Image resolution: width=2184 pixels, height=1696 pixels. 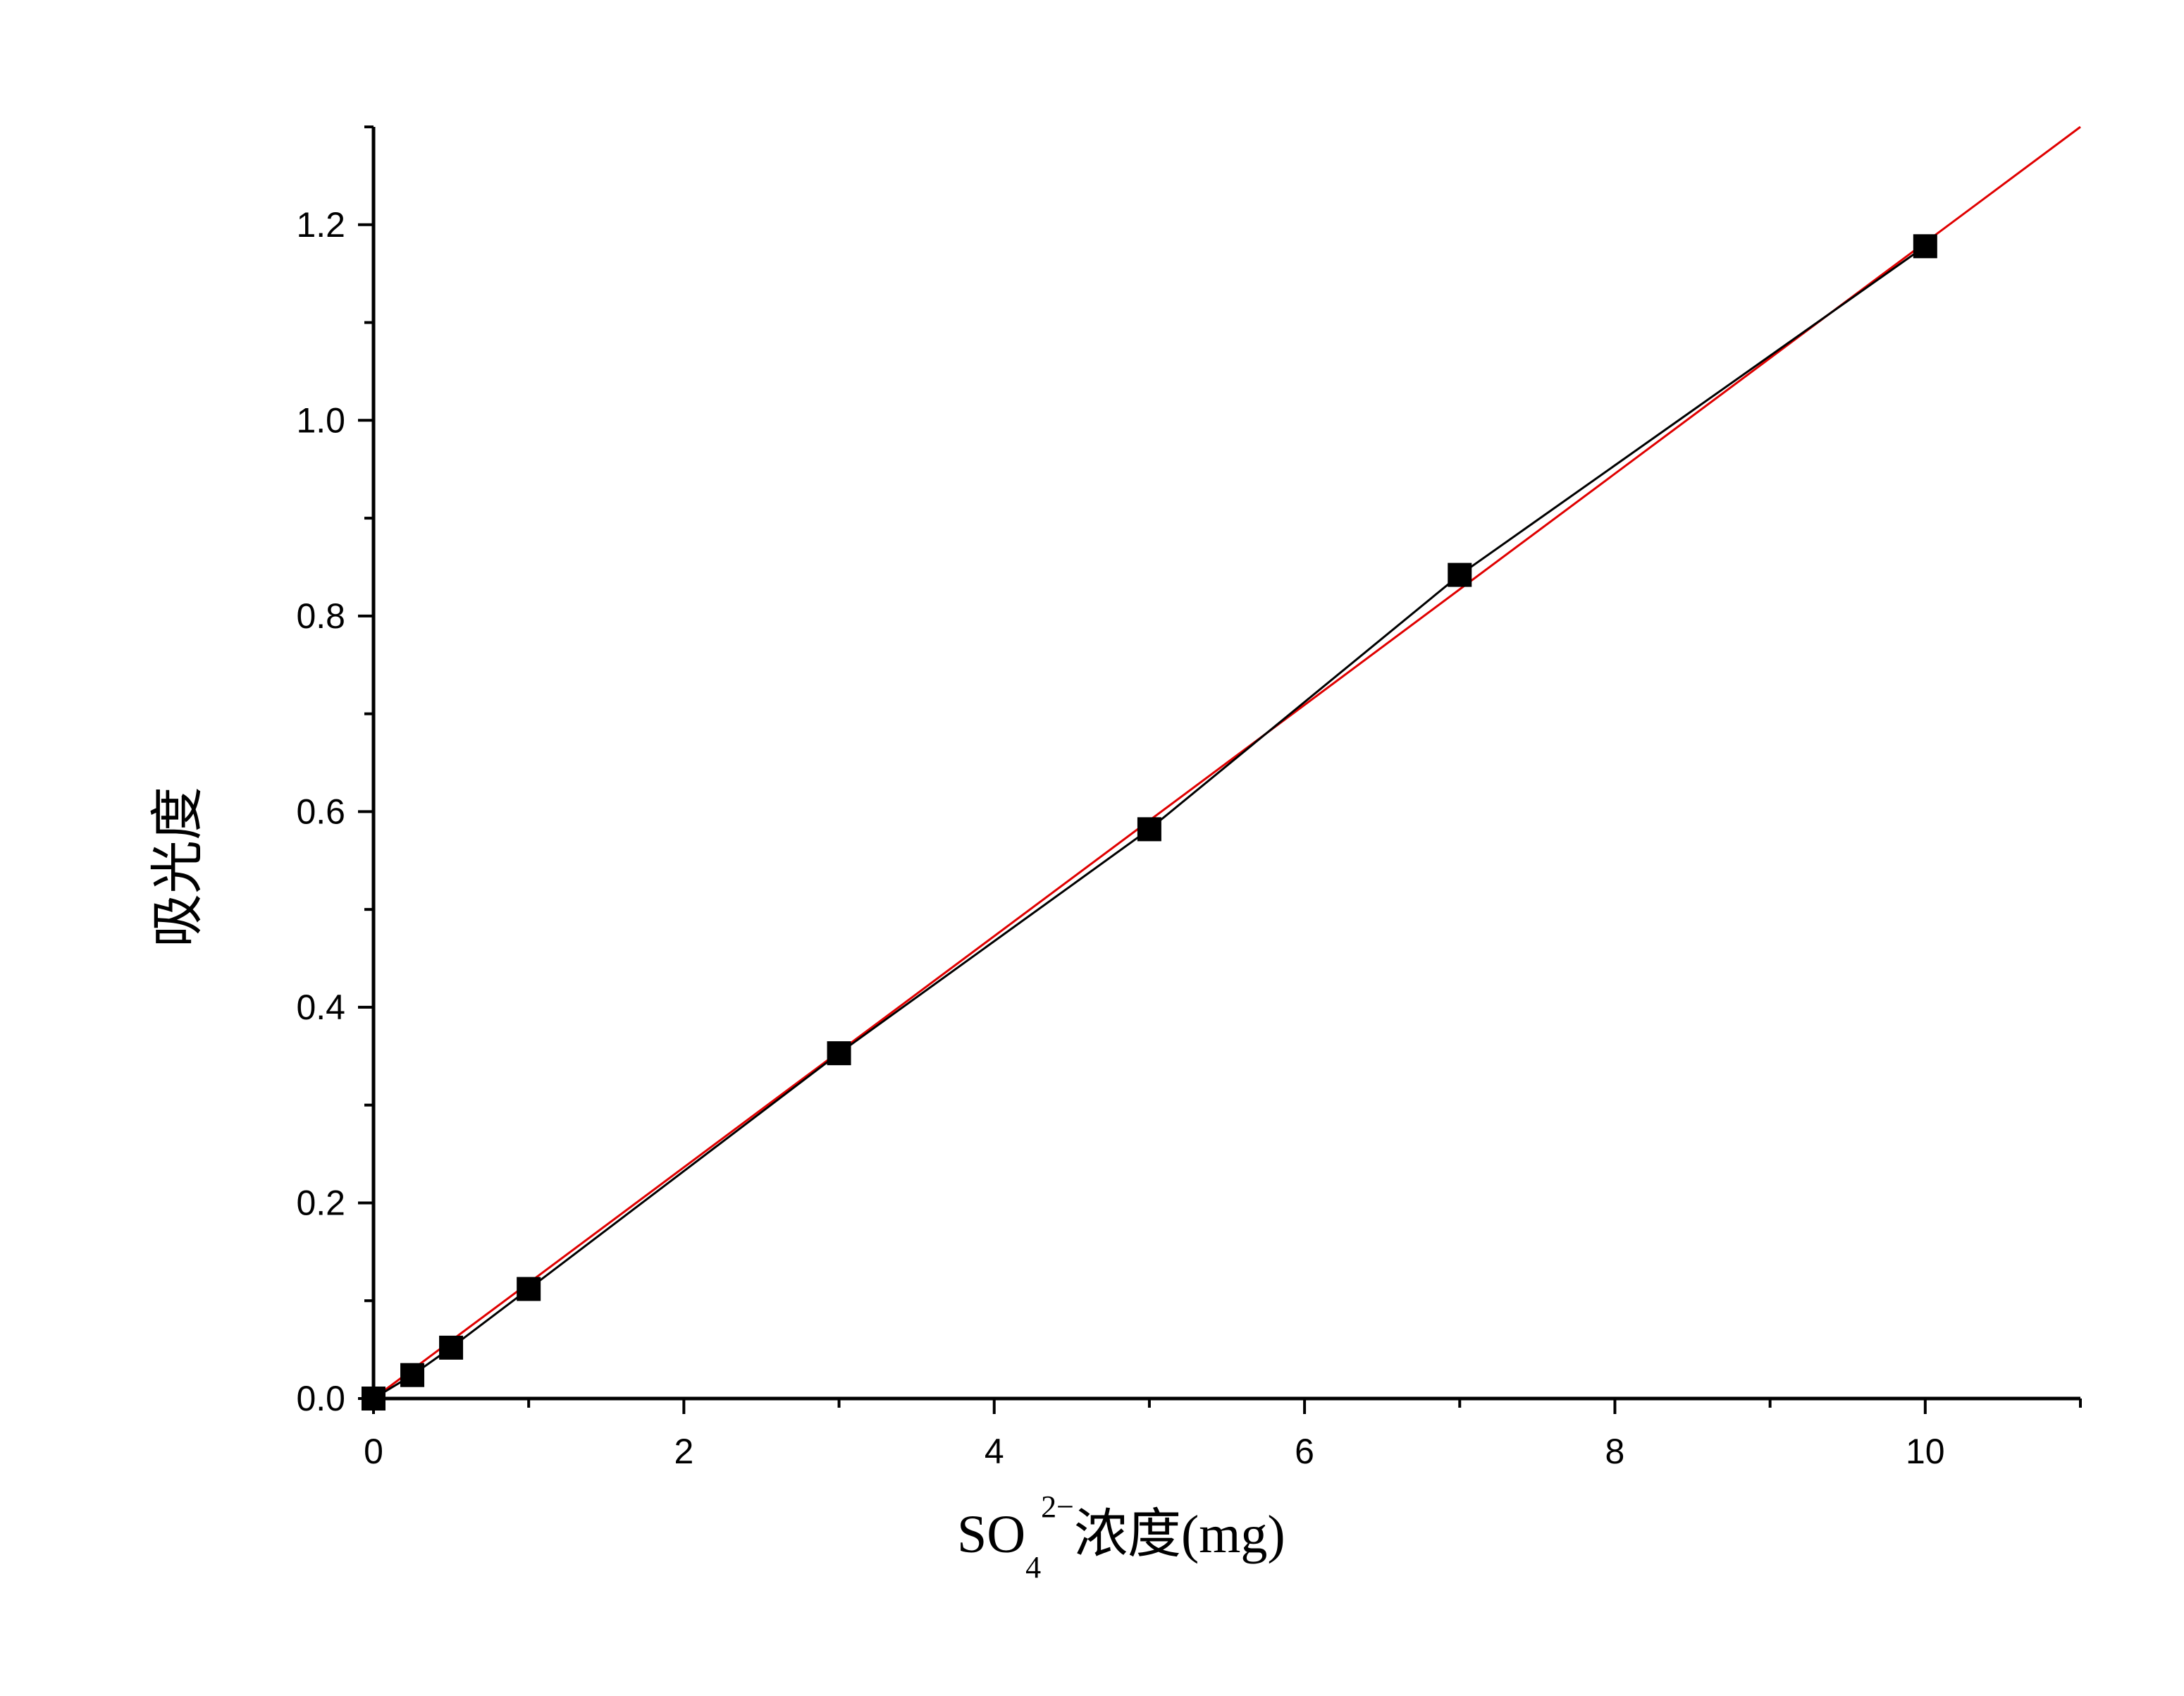 I want to click on x-axis-title-base: SO, so click(x=991, y=1534).